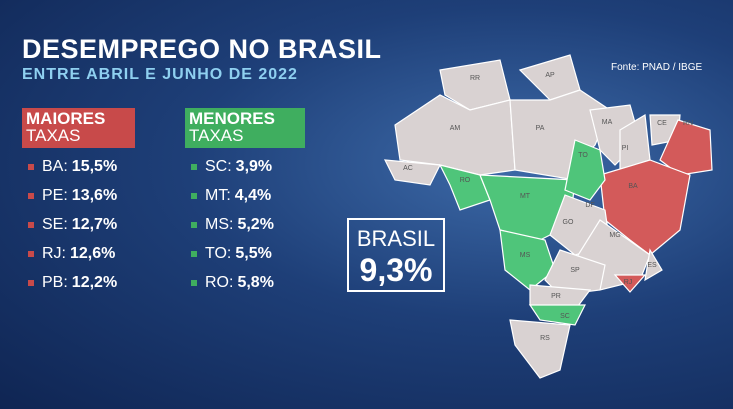 This screenshot has height=409, width=733. Describe the element at coordinates (55, 195) in the screenshot. I see `state-code: PE:` at that location.